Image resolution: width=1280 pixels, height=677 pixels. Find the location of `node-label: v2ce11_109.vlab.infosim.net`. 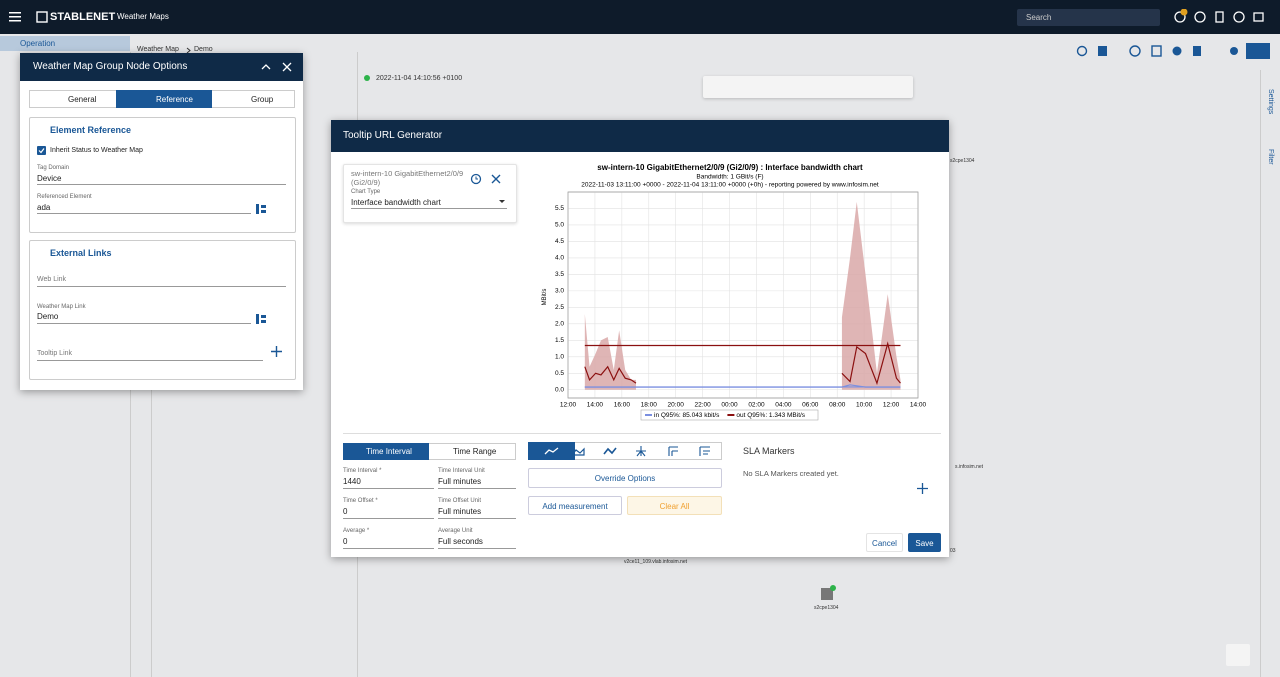

node-label: v2ce11_109.vlab.infosim.net is located at coordinates (655, 562).